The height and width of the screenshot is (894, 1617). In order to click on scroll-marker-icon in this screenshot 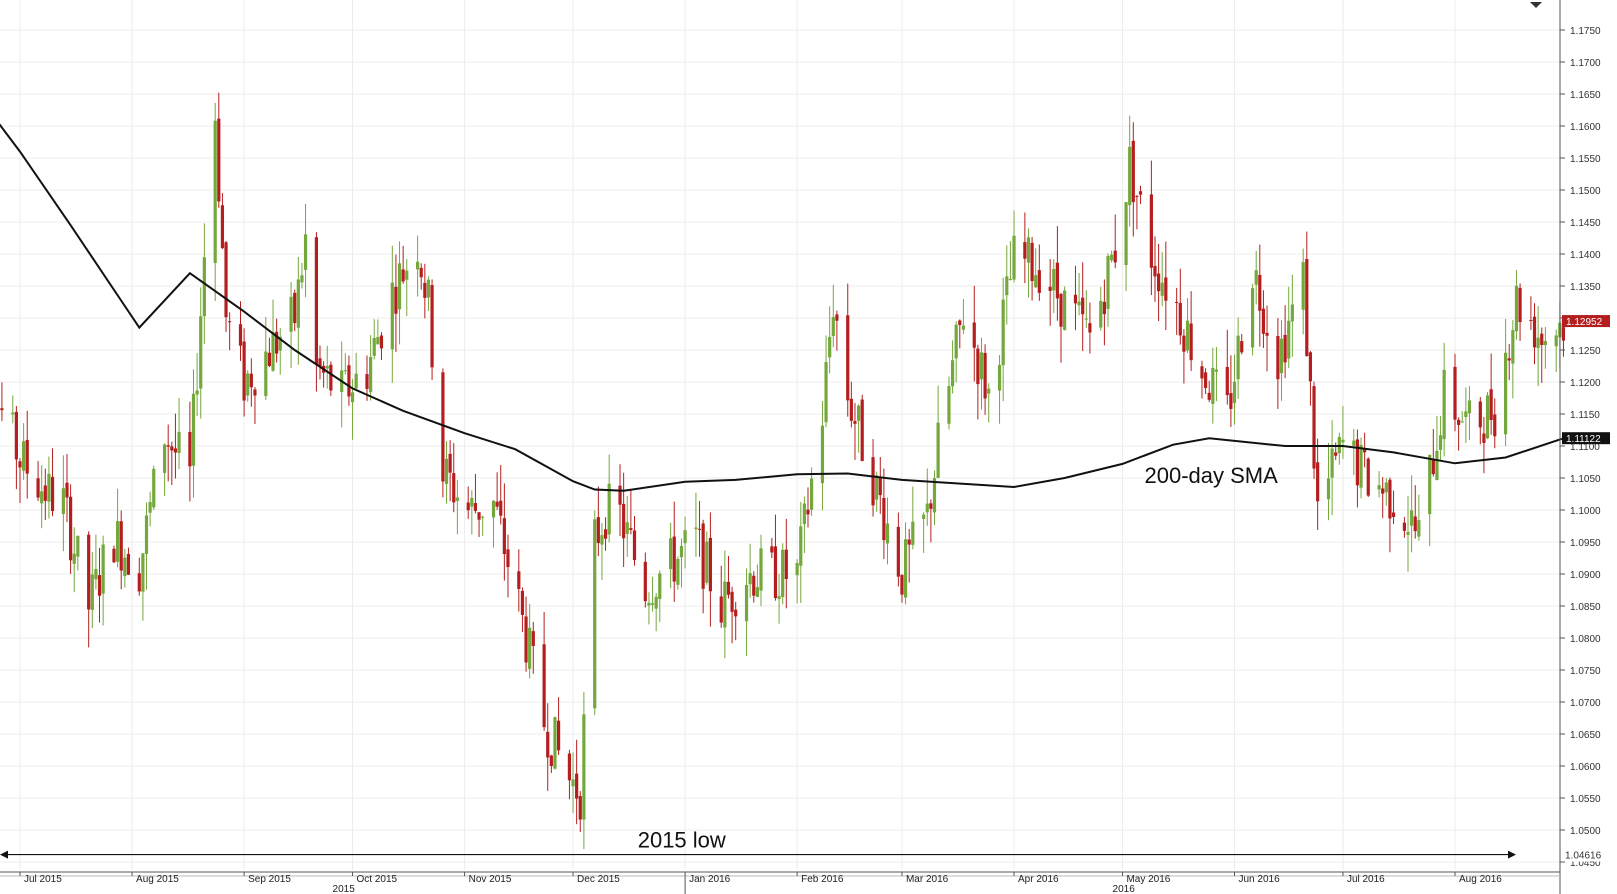, I will do `click(1536, 5)`.